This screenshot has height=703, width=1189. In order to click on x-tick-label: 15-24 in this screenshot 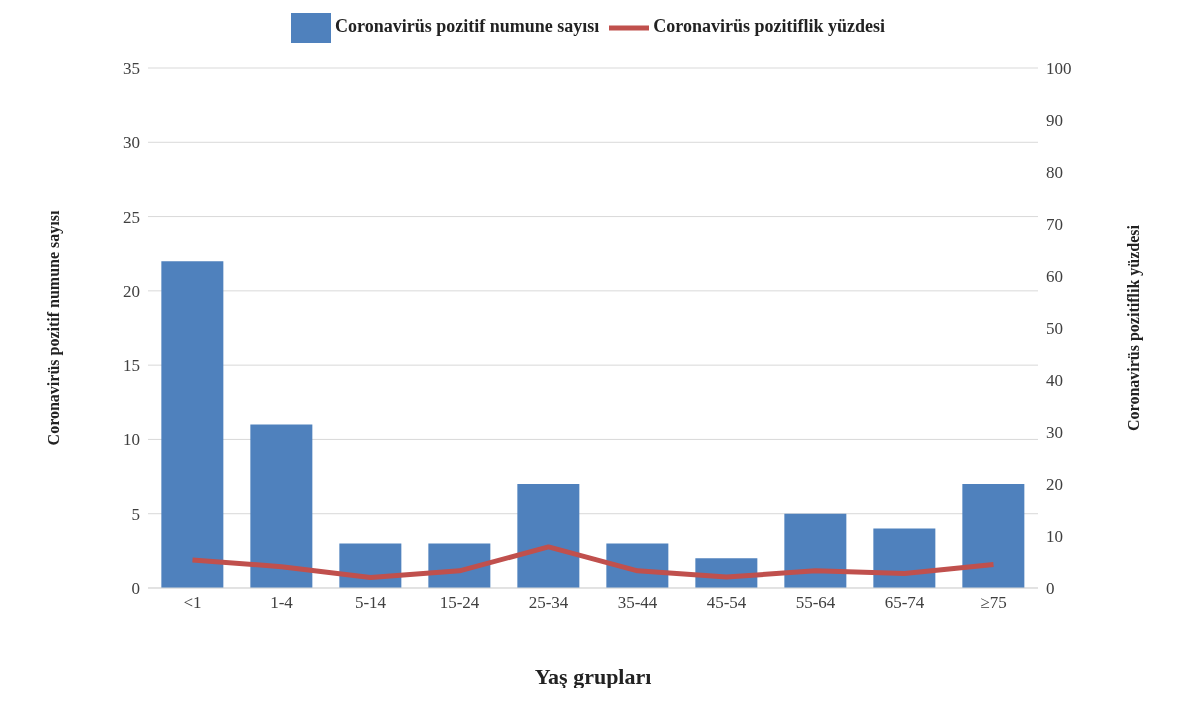, I will do `click(459, 603)`.